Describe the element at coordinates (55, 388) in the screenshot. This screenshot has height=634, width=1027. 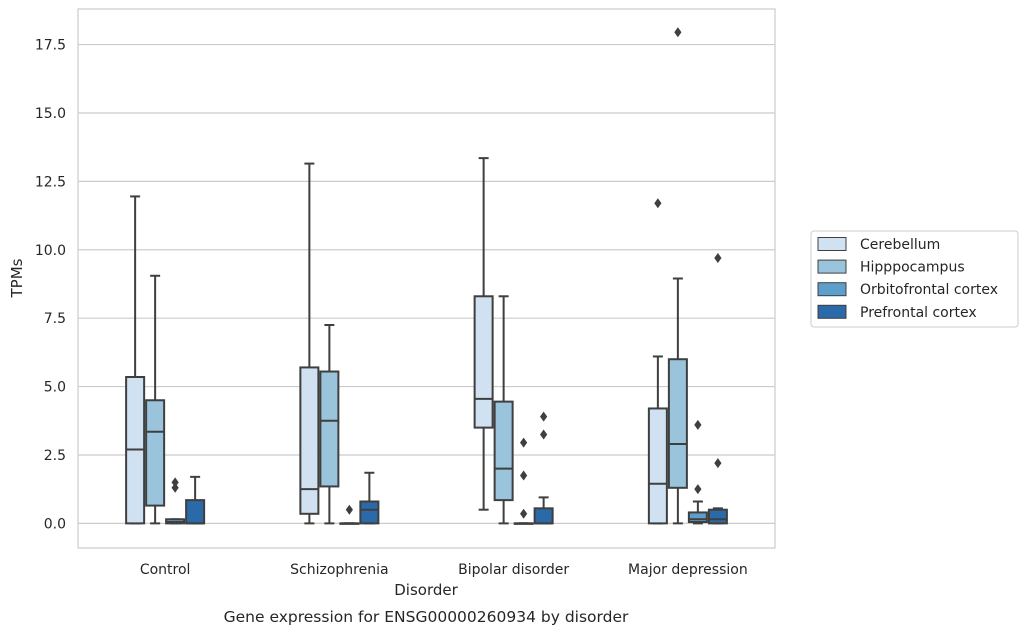
I see `y-tick-label: 5.0` at that location.